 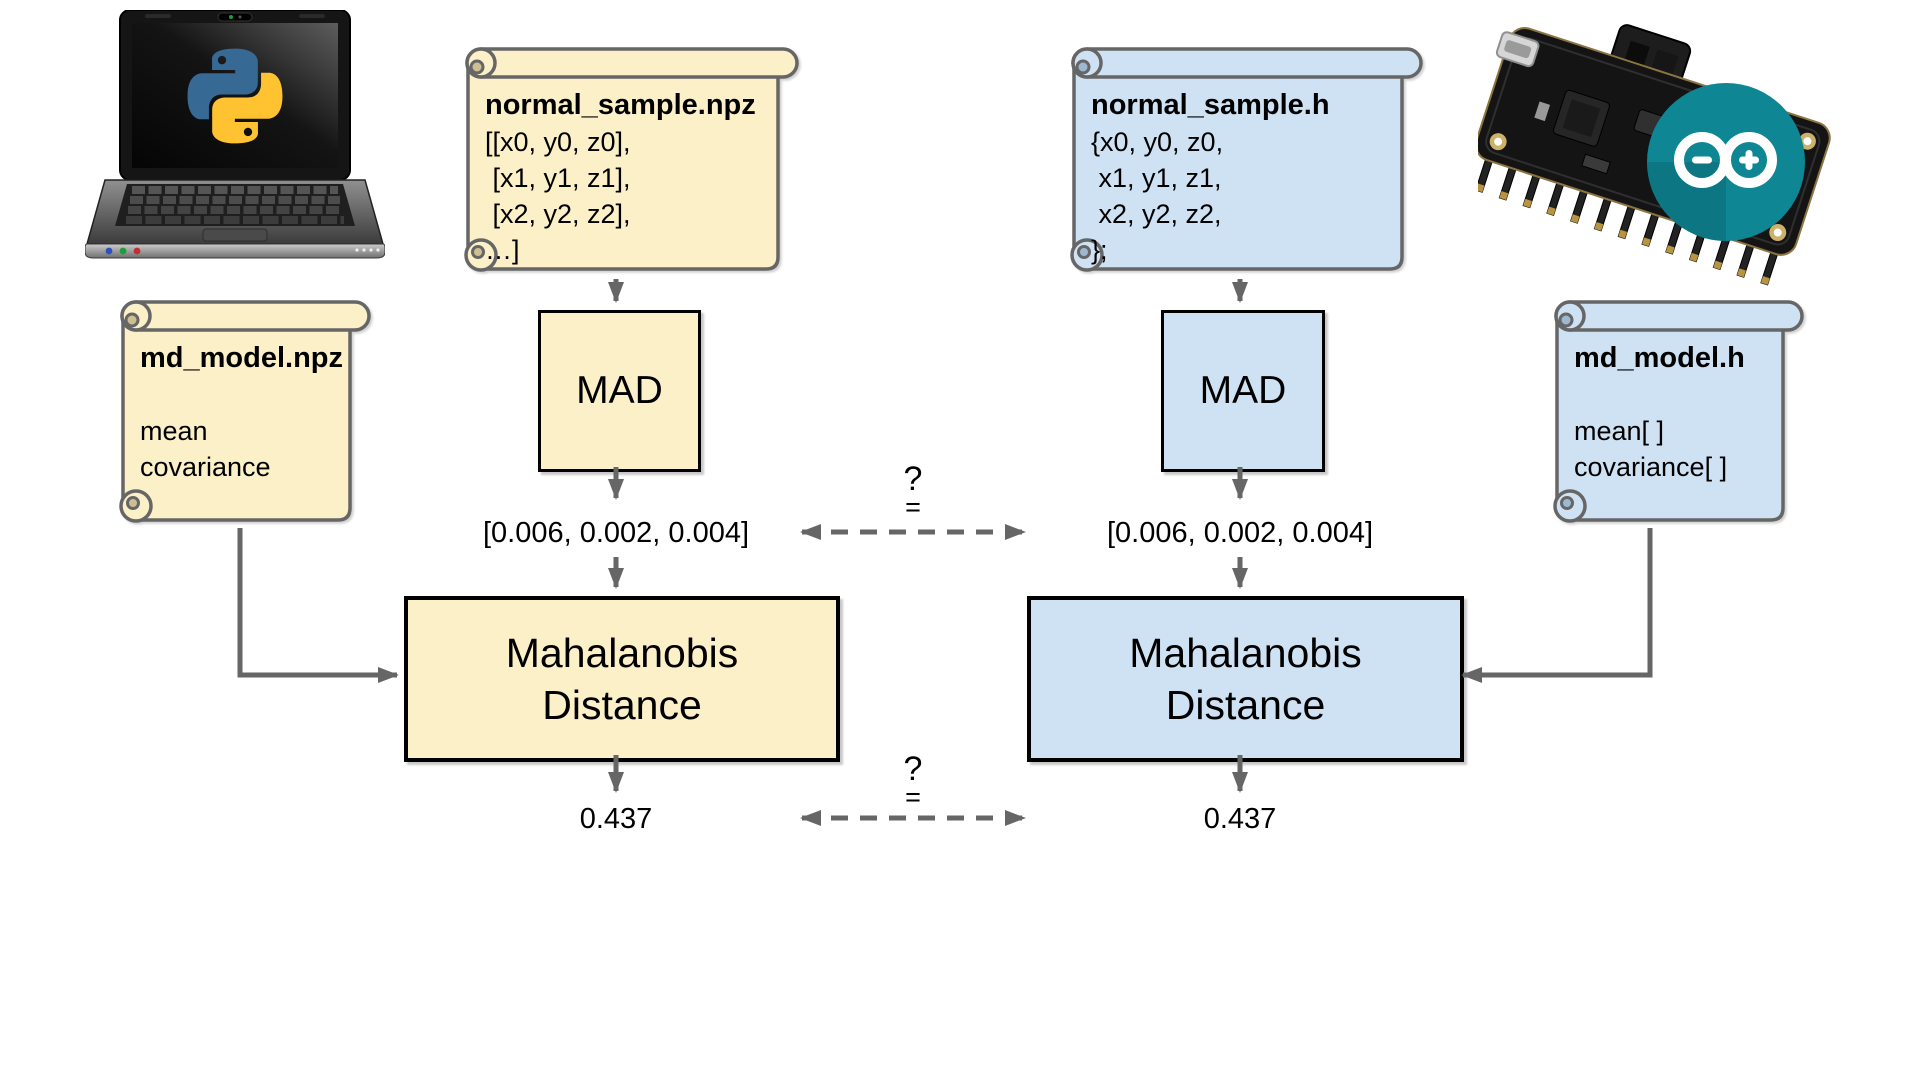 I want to click on comparison-label-distance: ? =, so click(x=913, y=781).